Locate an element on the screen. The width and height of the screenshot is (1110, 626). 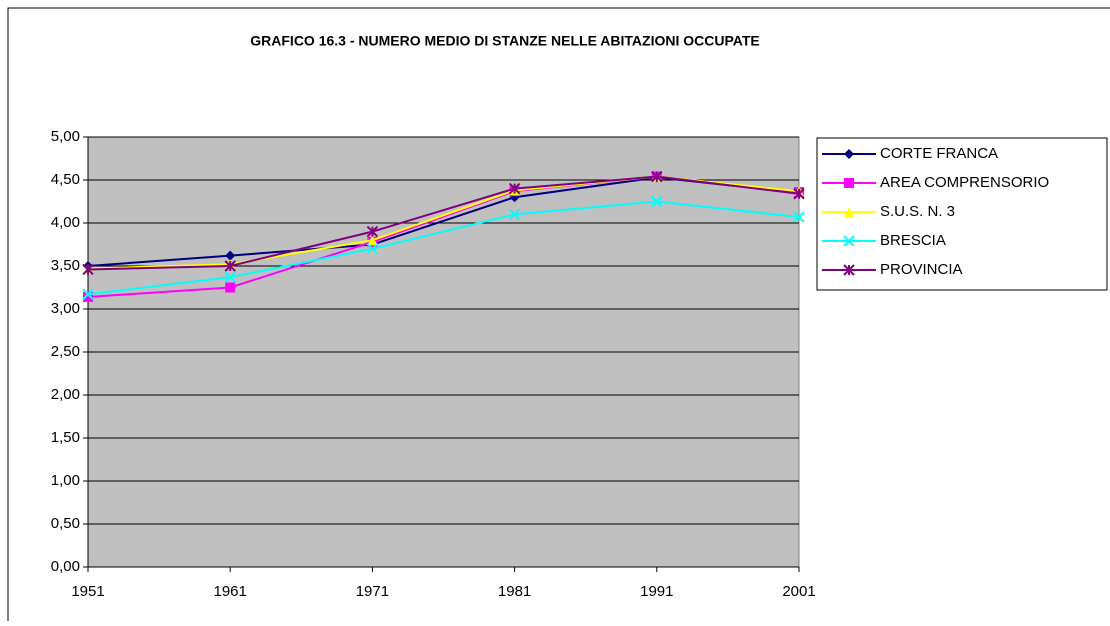
x-tick-label: 1961 is located at coordinates (230, 591).